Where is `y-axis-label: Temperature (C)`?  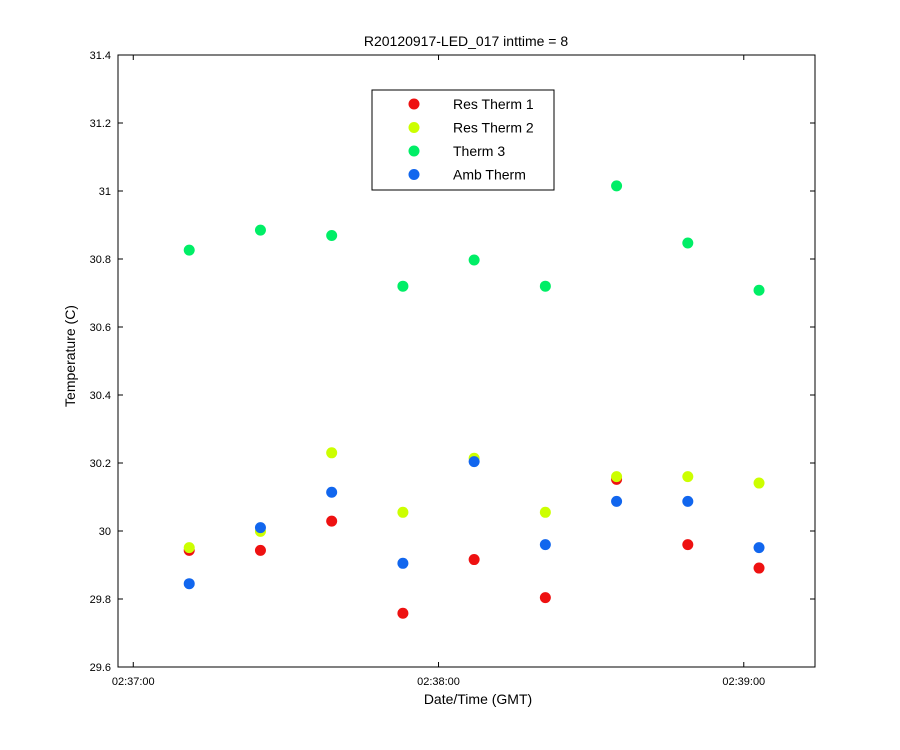
y-axis-label: Temperature (C) is located at coordinates (70, 356).